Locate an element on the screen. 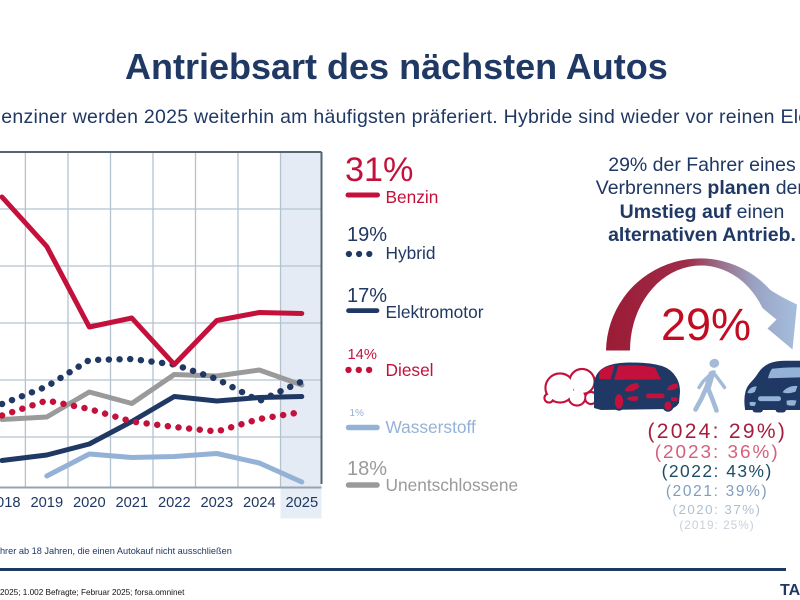 The height and width of the screenshot is (600, 800). svg-text: 2021 is located at coordinates (131, 503).